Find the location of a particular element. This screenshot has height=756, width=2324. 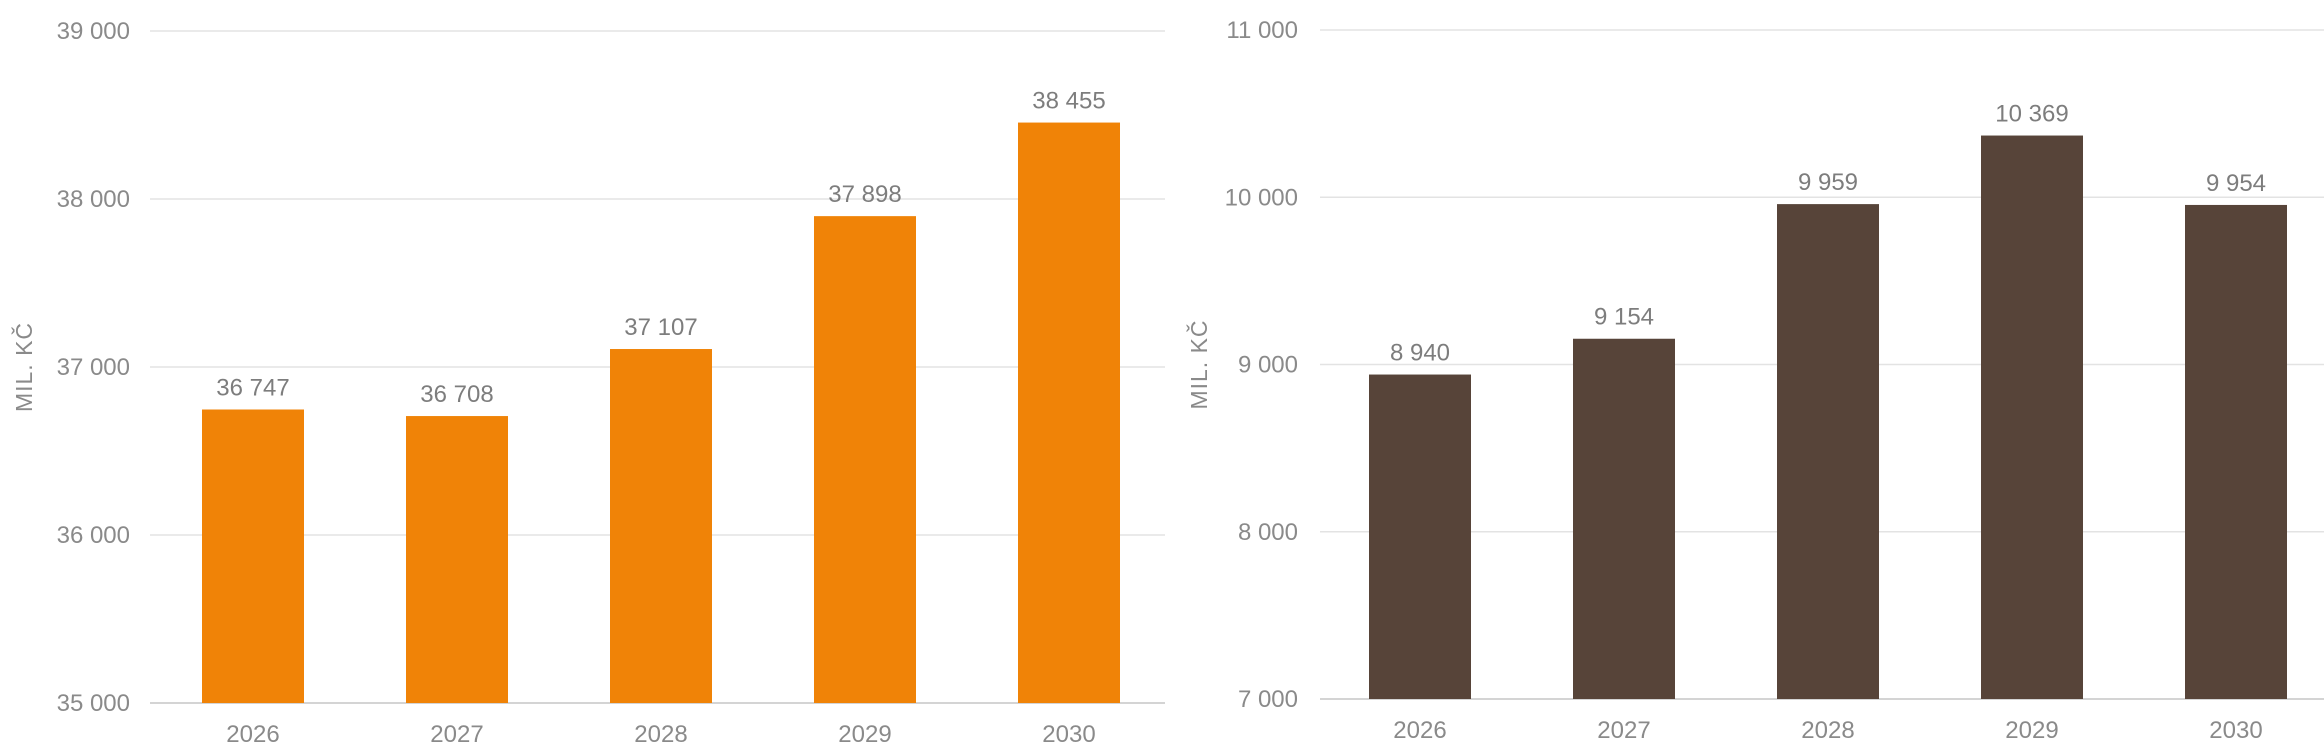

y-tick-label: 38 000 is located at coordinates (93, 199).